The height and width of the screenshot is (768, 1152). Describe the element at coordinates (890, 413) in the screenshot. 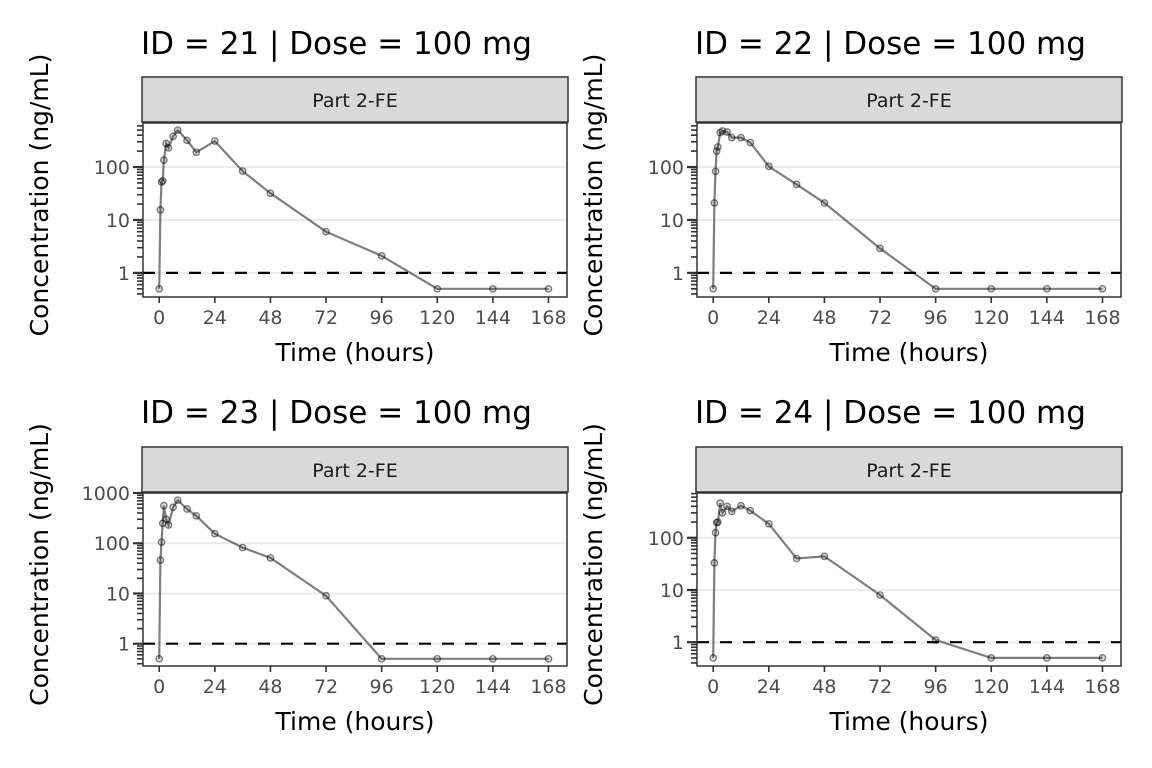

I see `panel-title: ID = 24 | Dose = 100 mg` at that location.